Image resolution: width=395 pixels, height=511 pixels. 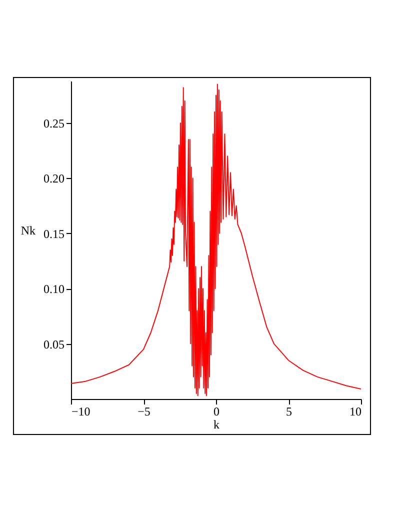 What do you see at coordinates (54, 233) in the screenshot?
I see `y-tick-label: 0.15` at bounding box center [54, 233].